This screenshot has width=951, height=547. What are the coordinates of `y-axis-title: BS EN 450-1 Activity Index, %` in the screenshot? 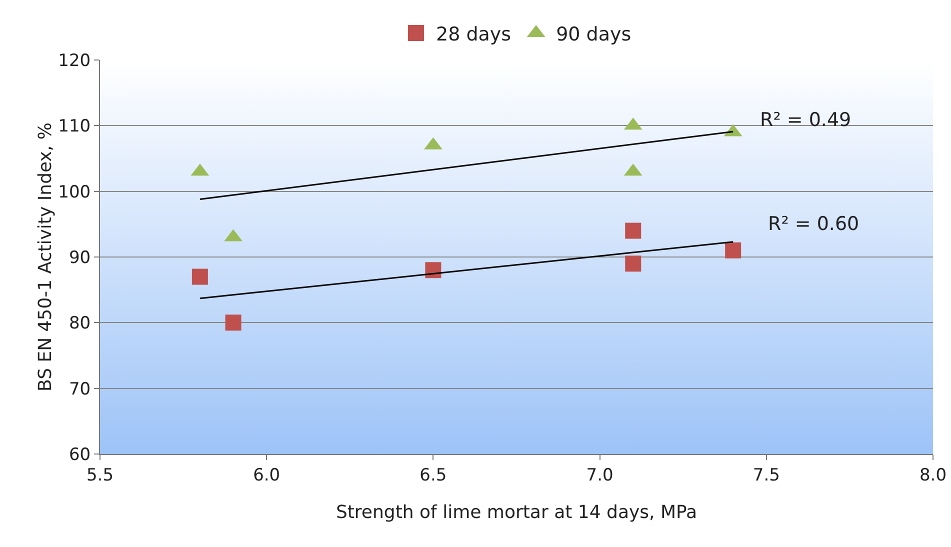 It's located at (45, 257).